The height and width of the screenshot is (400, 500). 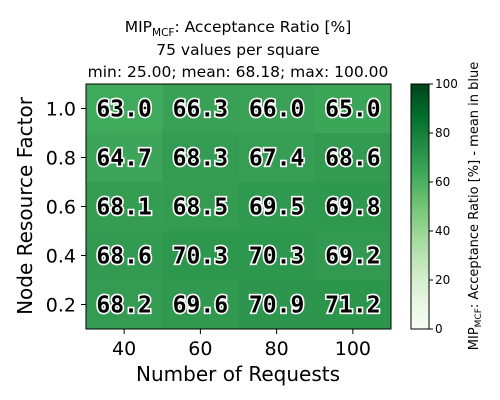 I want to click on cell-value-label: 66.3, so click(x=200, y=110).